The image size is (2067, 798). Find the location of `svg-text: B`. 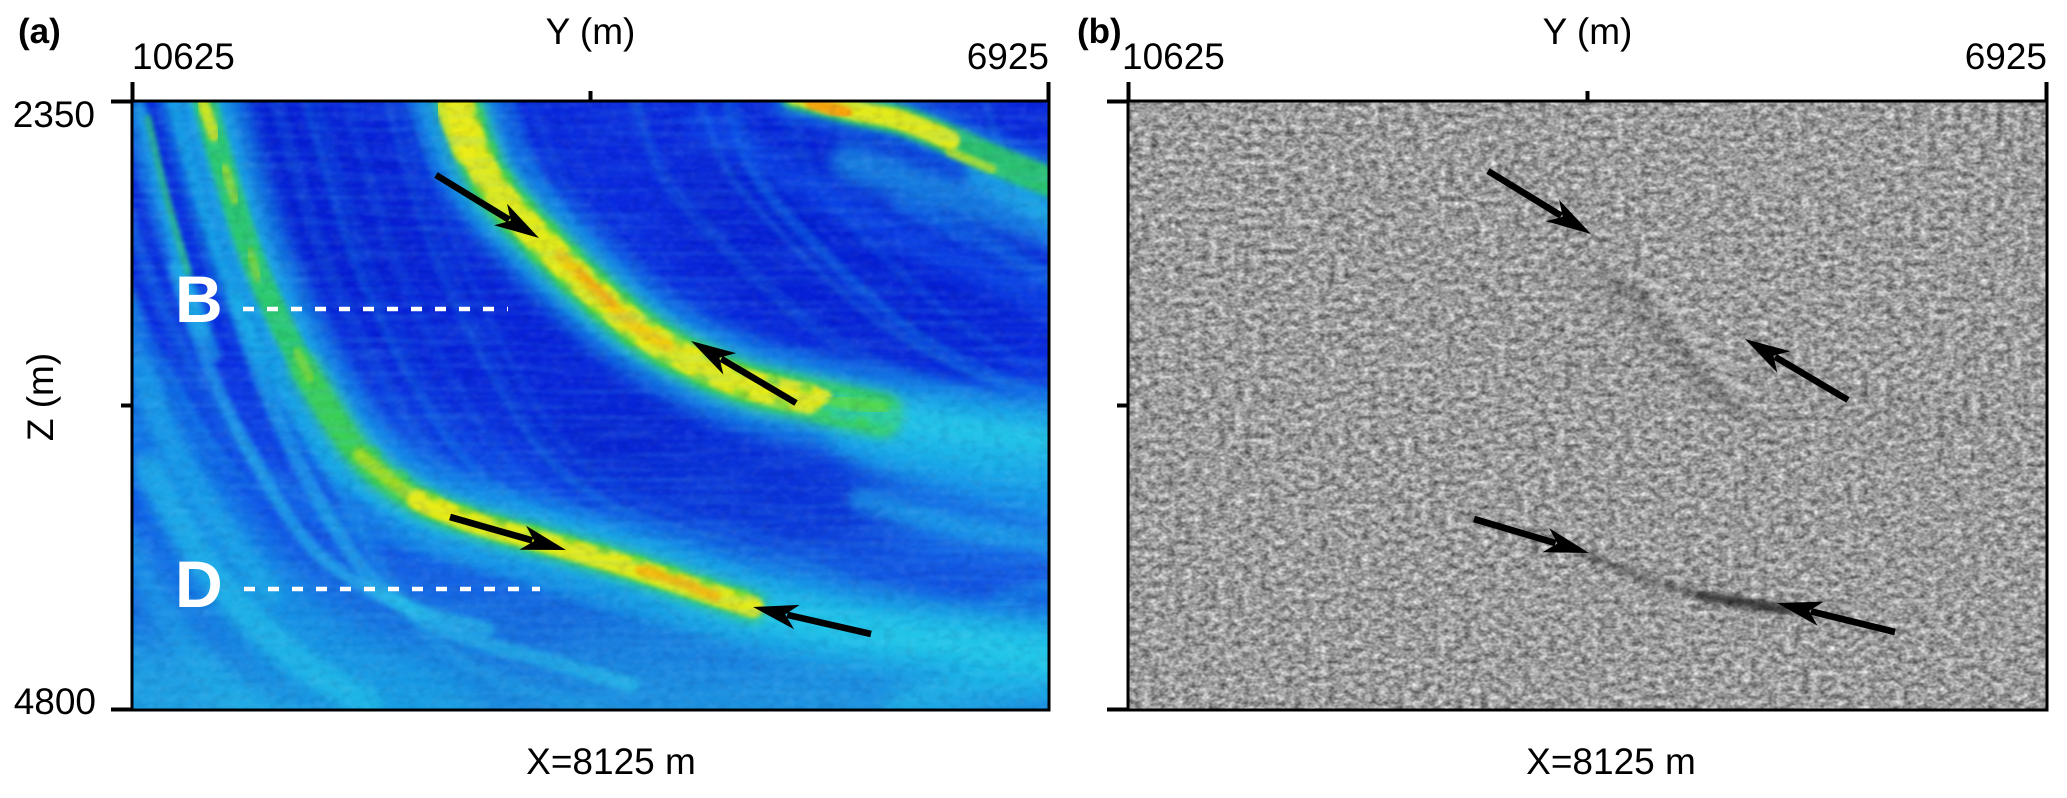

svg-text: B is located at coordinates (199, 299).